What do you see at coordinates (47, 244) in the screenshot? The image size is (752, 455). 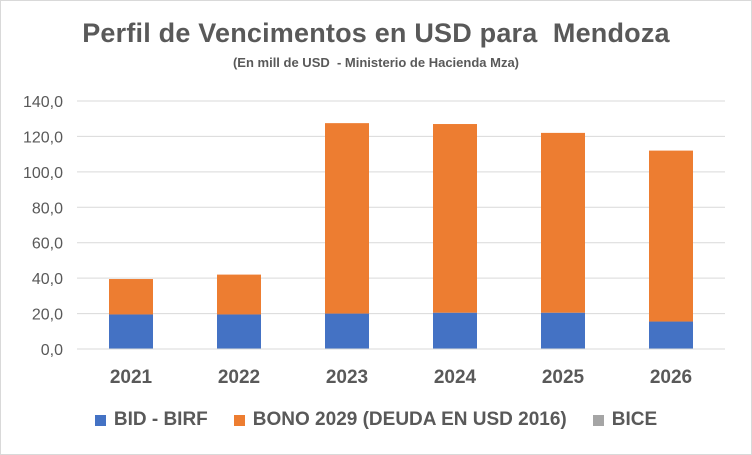 I see `y-tick-label: 60,0` at bounding box center [47, 244].